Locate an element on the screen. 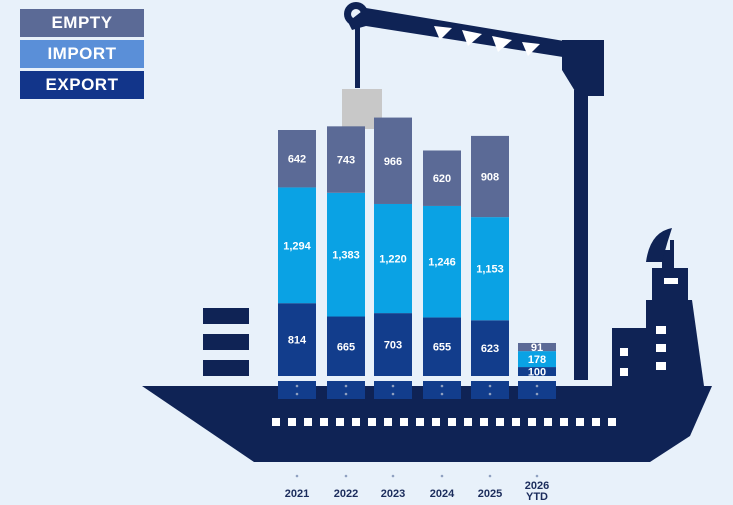 The height and width of the screenshot is (505, 733). data-label: 1,220 is located at coordinates (393, 260).